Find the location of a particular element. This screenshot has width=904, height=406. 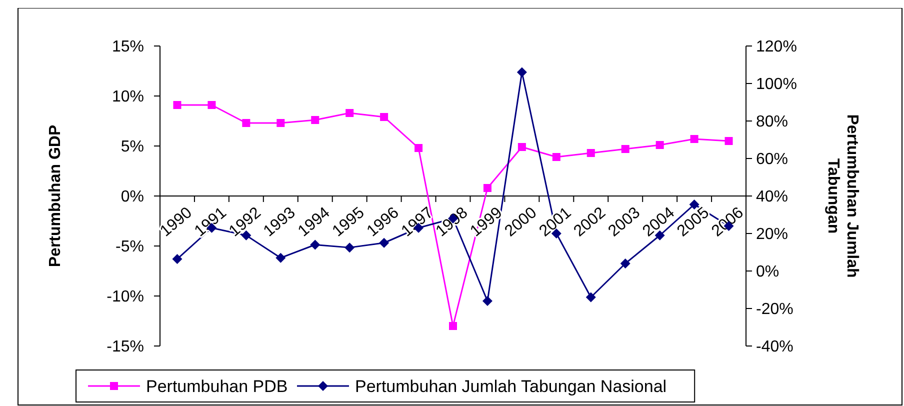

y-tick-label: -10% is located at coordinates (125, 297).